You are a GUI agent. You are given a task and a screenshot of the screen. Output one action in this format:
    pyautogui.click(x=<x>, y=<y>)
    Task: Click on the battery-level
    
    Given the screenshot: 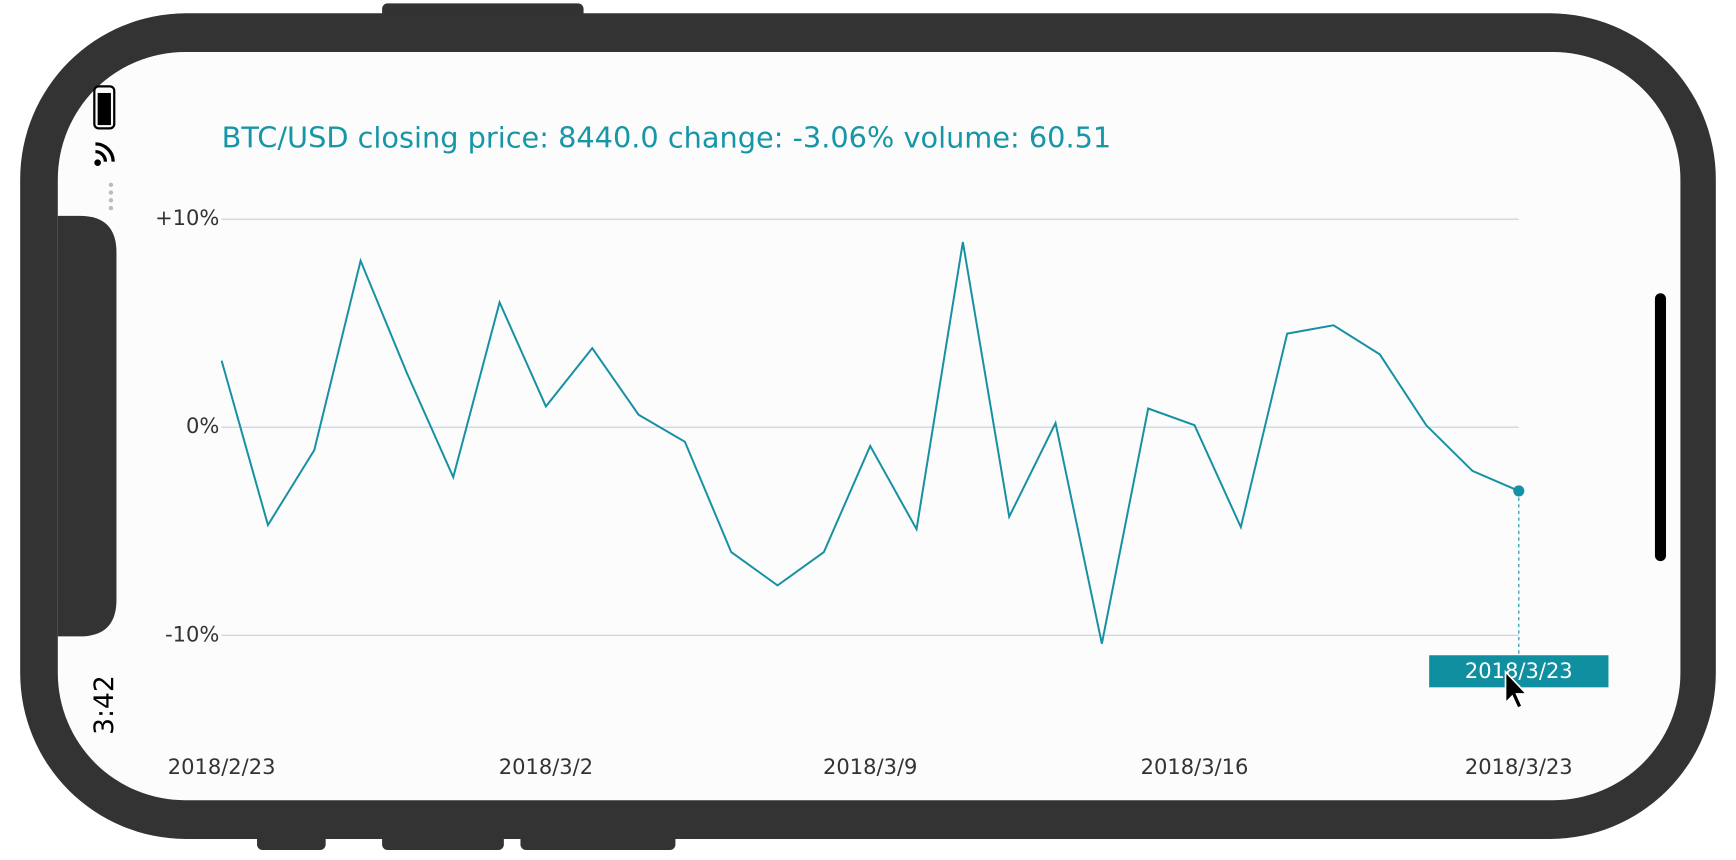 What is the action you would take?
    pyautogui.click(x=104, y=109)
    